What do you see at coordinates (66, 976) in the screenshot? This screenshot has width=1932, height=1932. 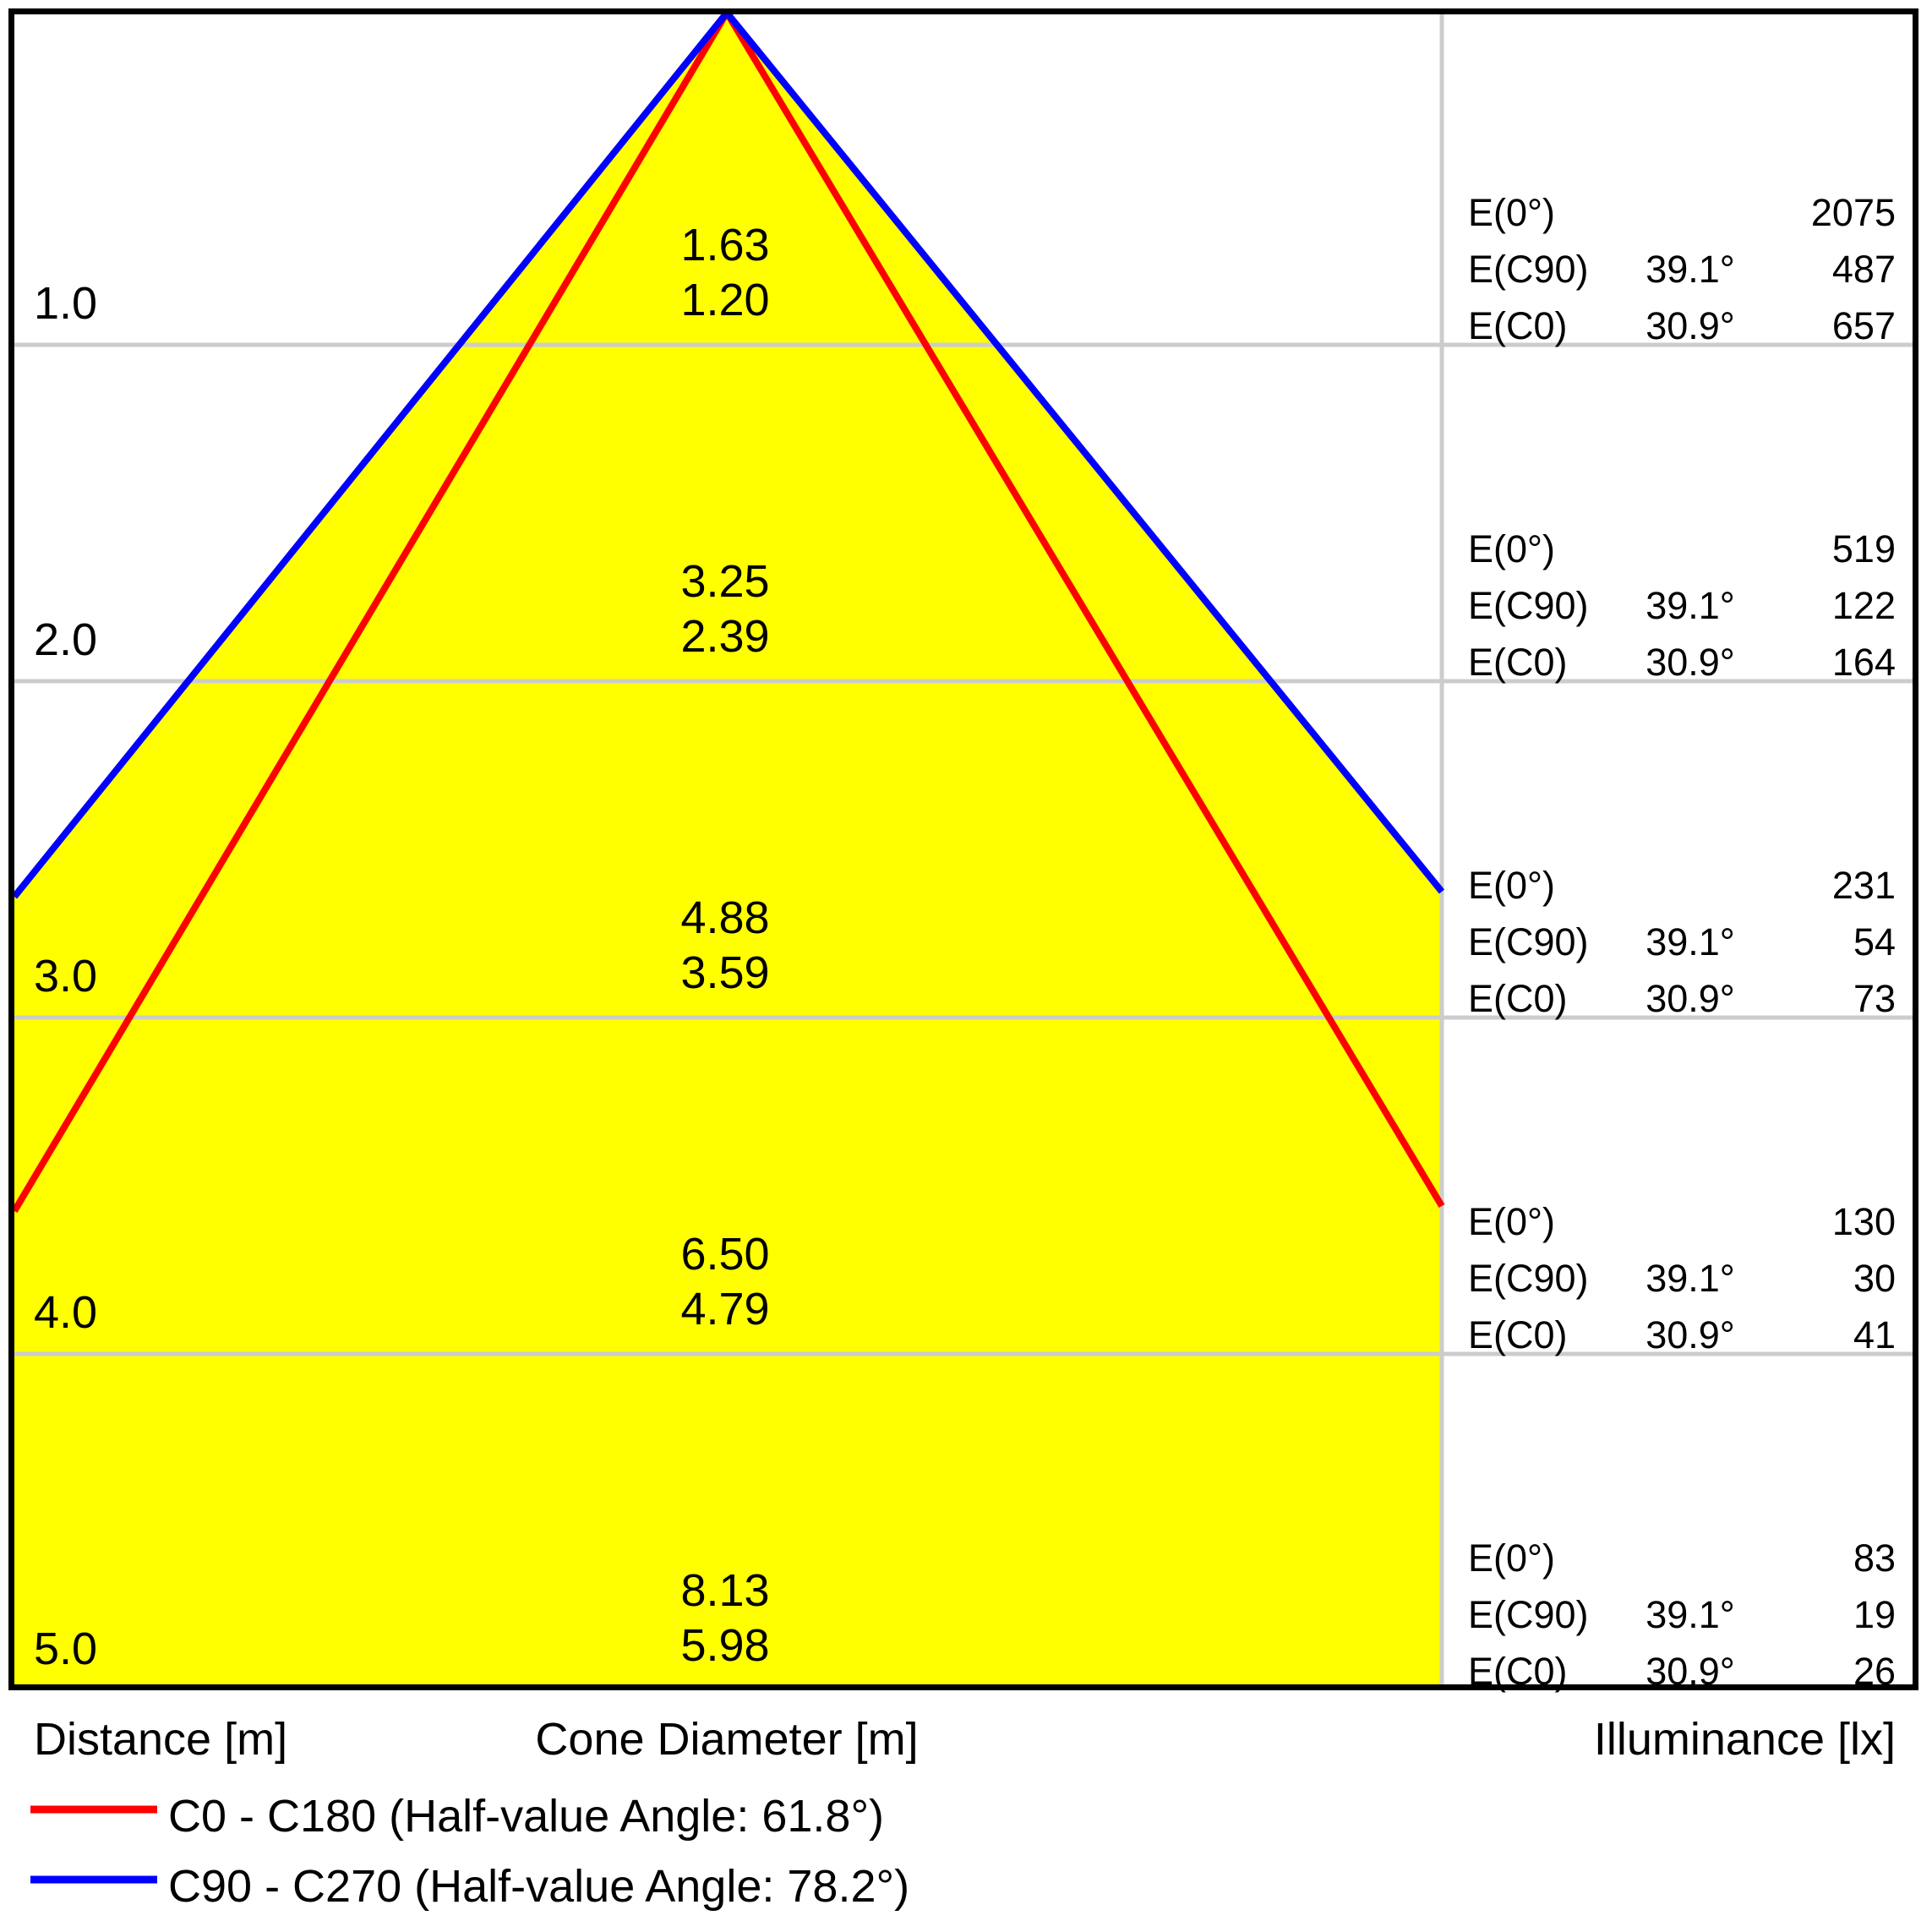 I see `distance-label-3m: 3.0` at bounding box center [66, 976].